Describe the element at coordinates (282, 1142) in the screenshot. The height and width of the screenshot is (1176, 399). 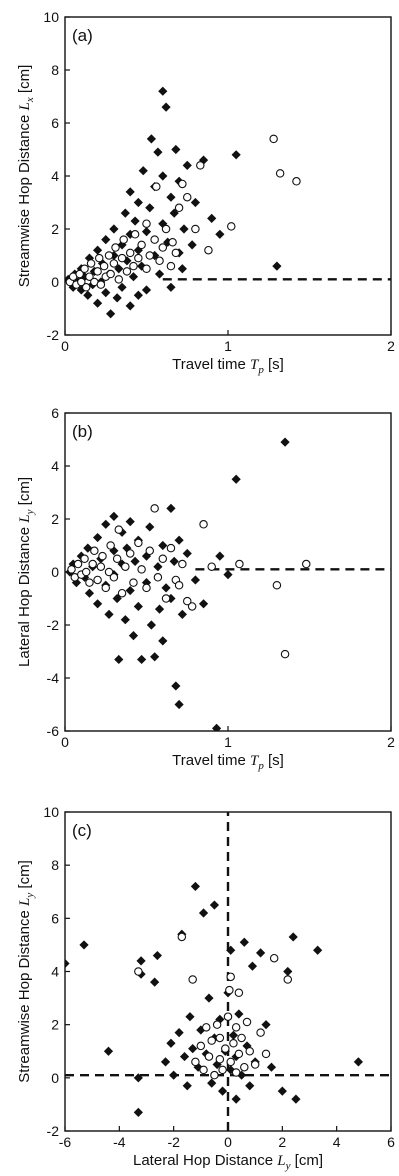
I see `x-tick-label: 2` at that location.